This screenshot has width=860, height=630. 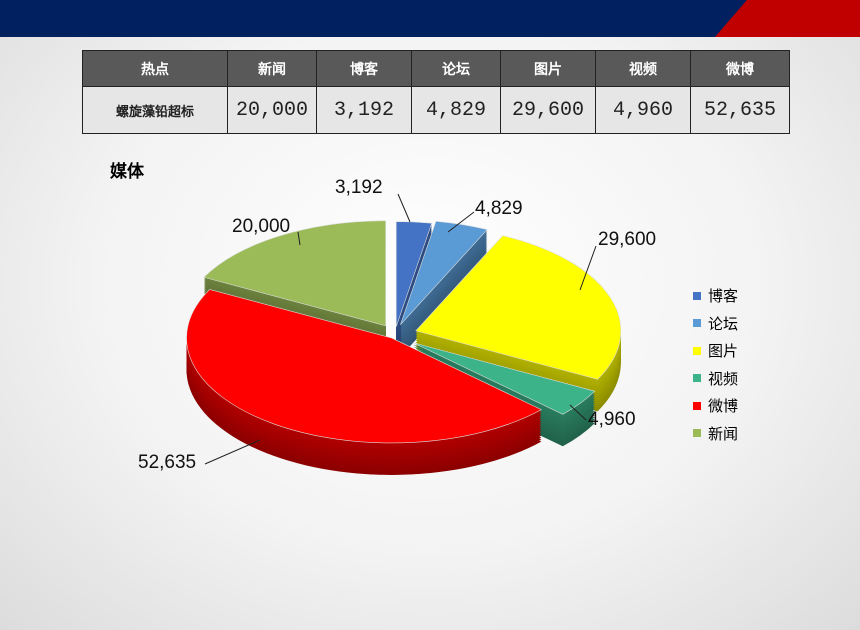 I want to click on data-label: 3,192, so click(x=359, y=187).